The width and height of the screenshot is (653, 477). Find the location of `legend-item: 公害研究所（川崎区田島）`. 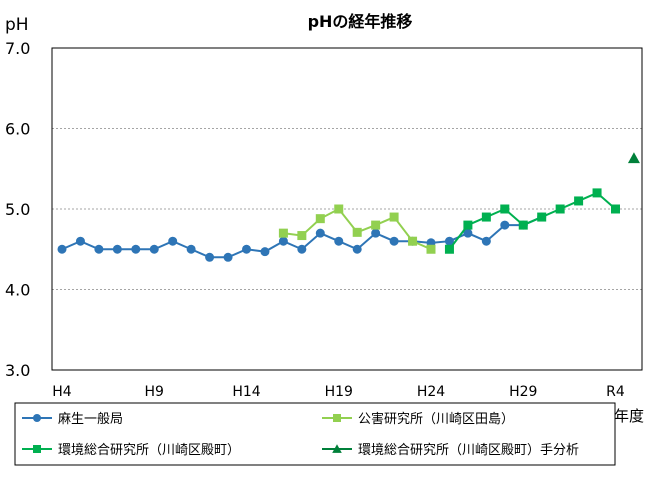

legend-item: 公害研究所（川崎区田島） is located at coordinates (418, 419).